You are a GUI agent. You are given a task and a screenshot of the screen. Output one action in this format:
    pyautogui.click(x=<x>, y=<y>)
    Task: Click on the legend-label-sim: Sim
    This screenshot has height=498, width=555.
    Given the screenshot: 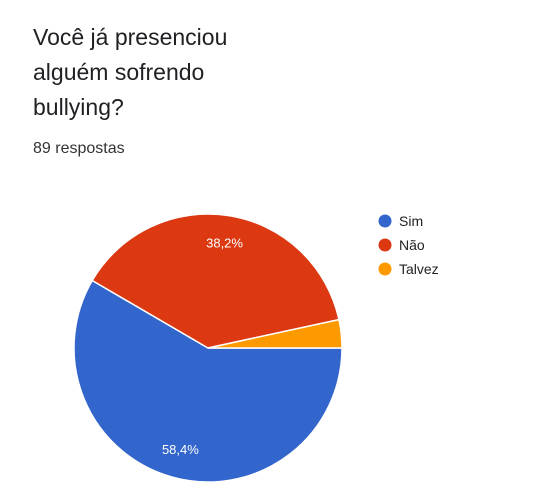 What is the action you would take?
    pyautogui.click(x=411, y=221)
    